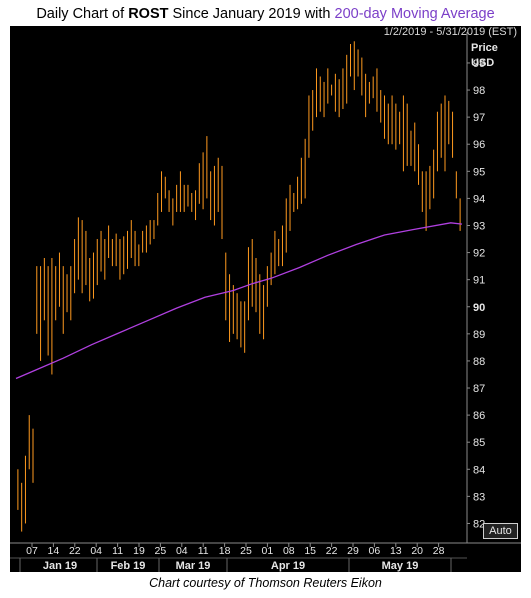  What do you see at coordinates (479, 281) in the screenshot?
I see `y-tick-label: 91` at bounding box center [479, 281].